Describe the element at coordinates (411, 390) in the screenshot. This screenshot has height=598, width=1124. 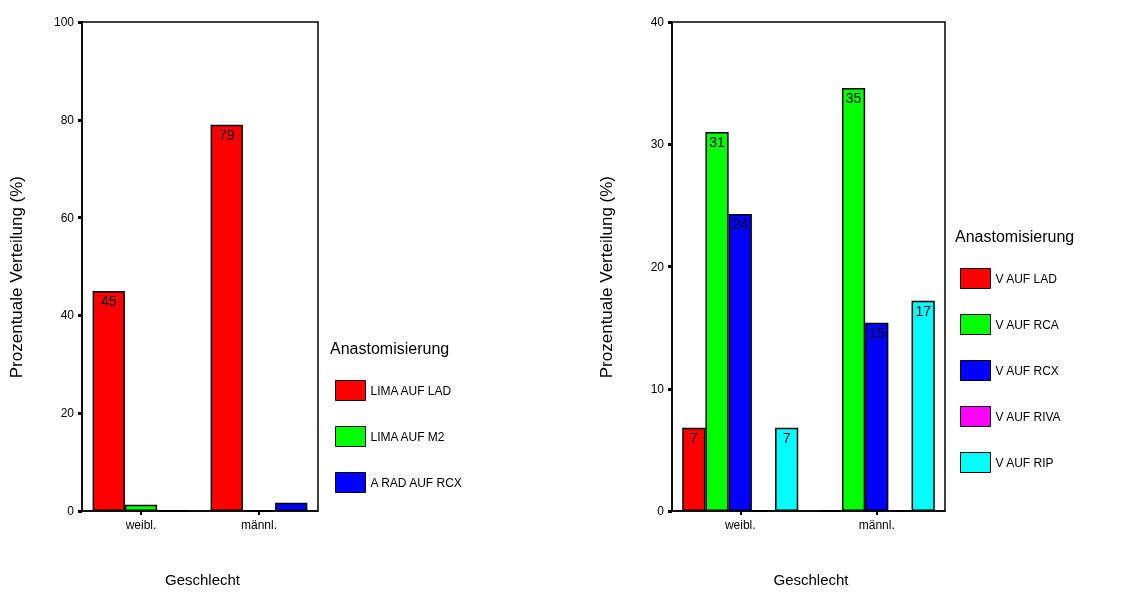
I see `legend-label: LIMA AUF LAD` at that location.